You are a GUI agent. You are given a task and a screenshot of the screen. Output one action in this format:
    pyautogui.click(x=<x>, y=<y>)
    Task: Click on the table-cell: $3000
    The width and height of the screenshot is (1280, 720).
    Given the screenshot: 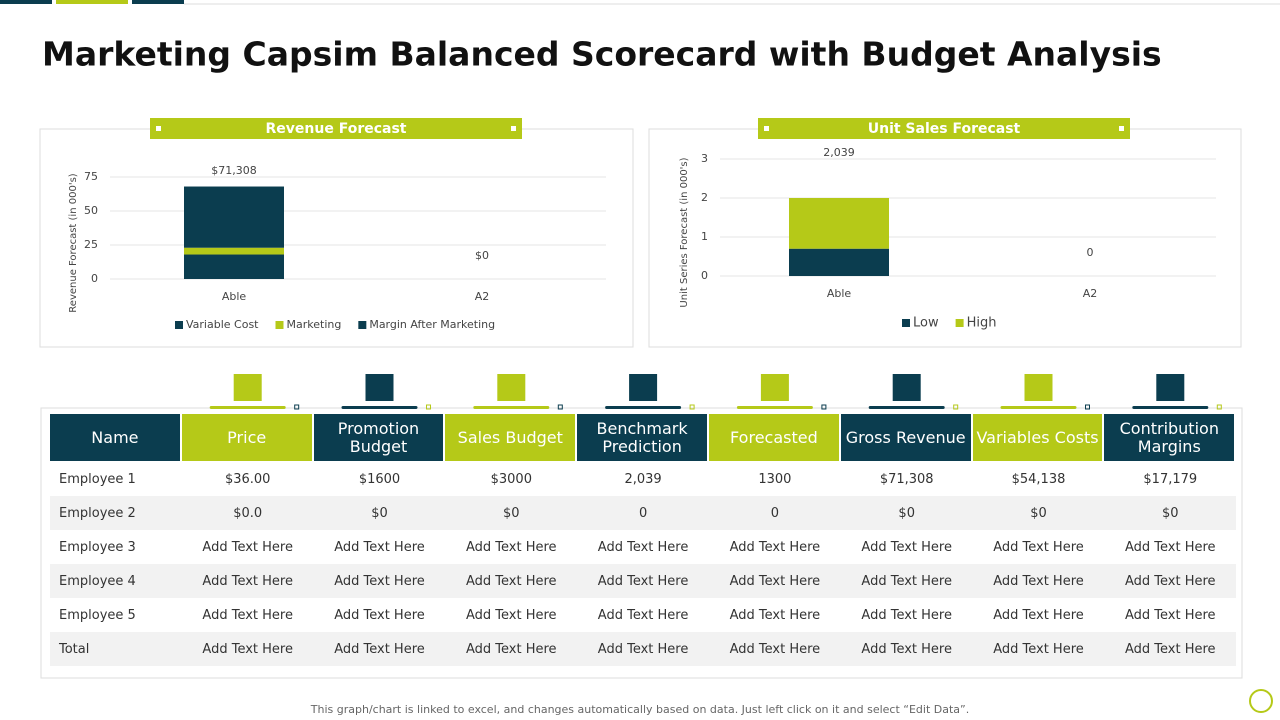 What is the action you would take?
    pyautogui.click(x=511, y=479)
    